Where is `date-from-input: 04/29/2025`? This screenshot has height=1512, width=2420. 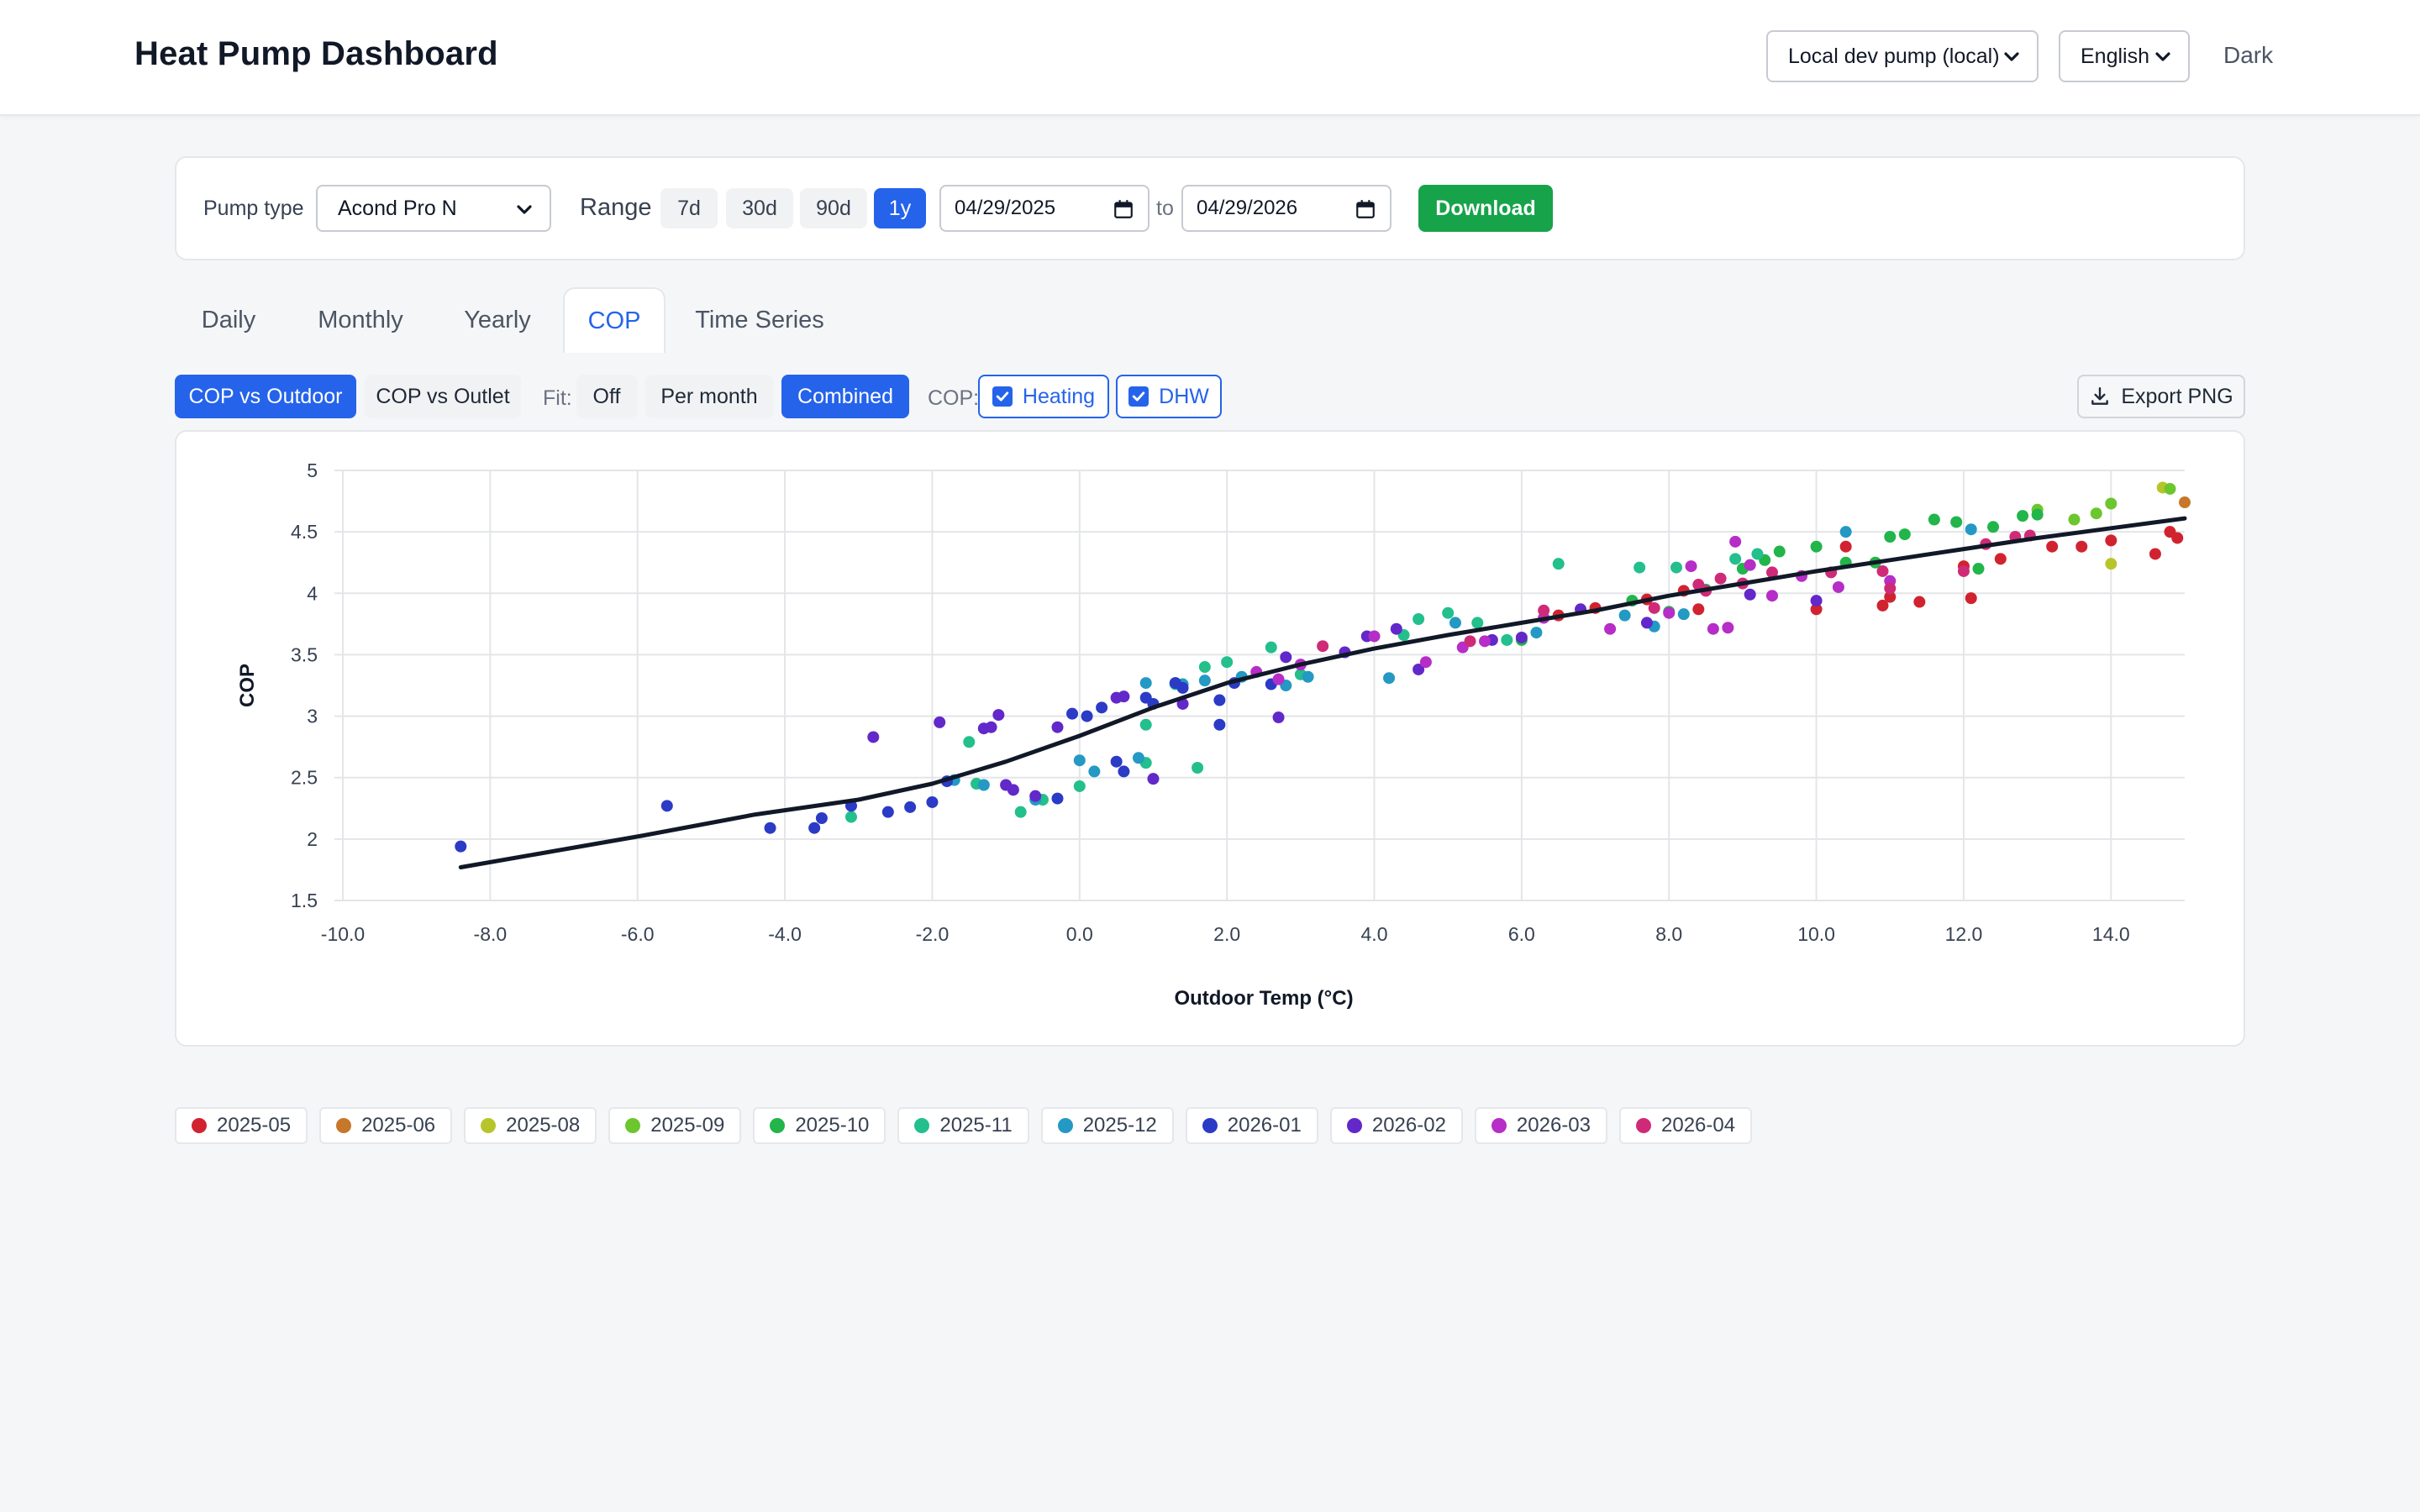
date-from-input: 04/29/2025 is located at coordinates (1044, 208).